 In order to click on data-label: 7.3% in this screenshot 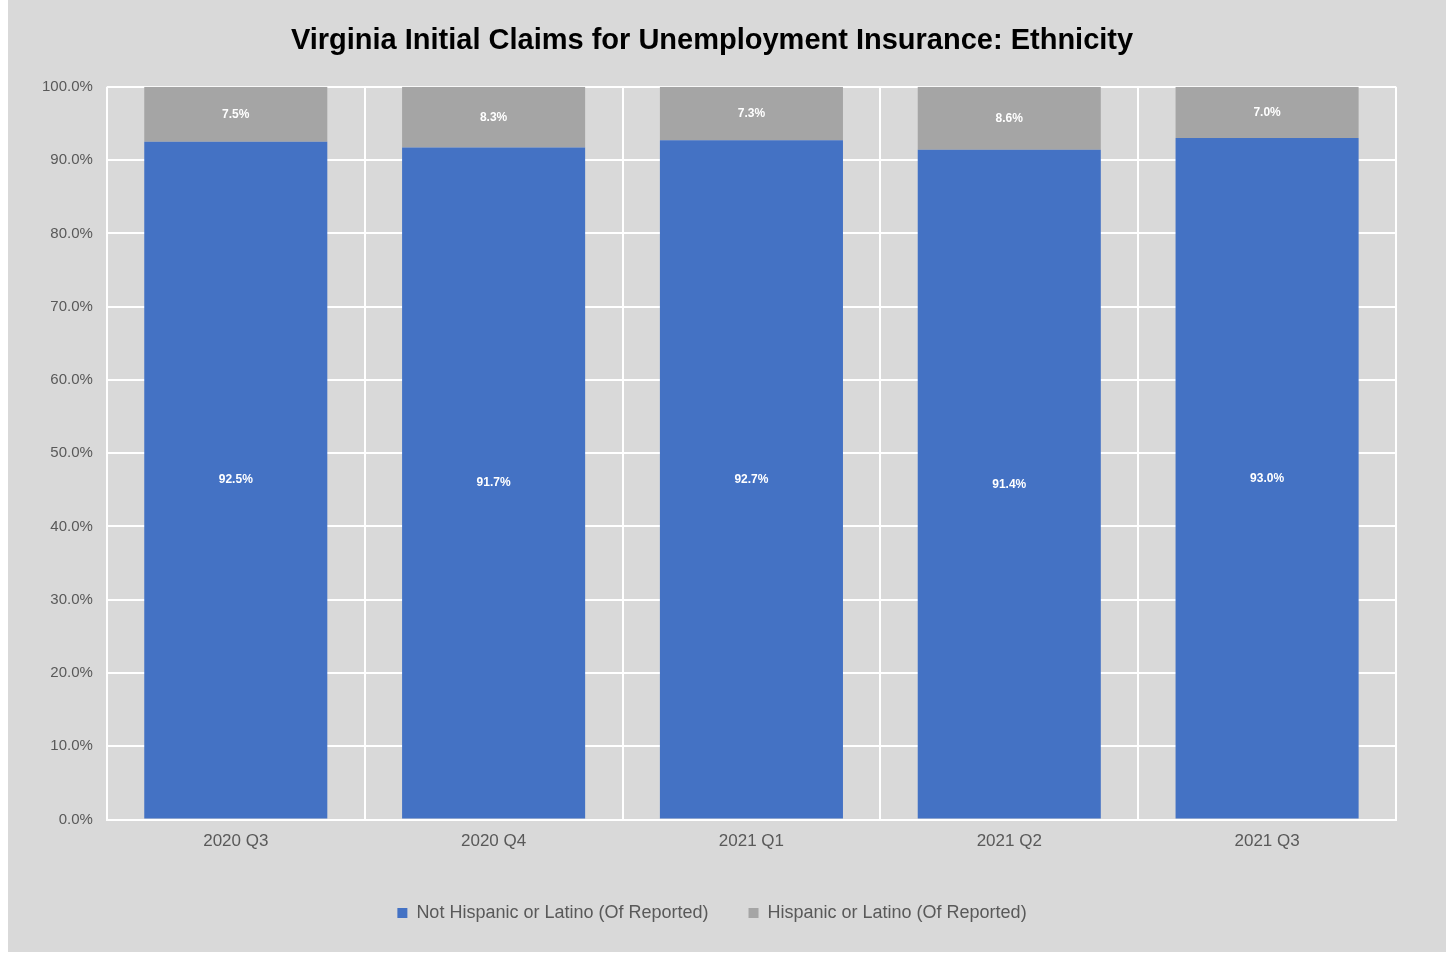, I will do `click(751, 112)`.